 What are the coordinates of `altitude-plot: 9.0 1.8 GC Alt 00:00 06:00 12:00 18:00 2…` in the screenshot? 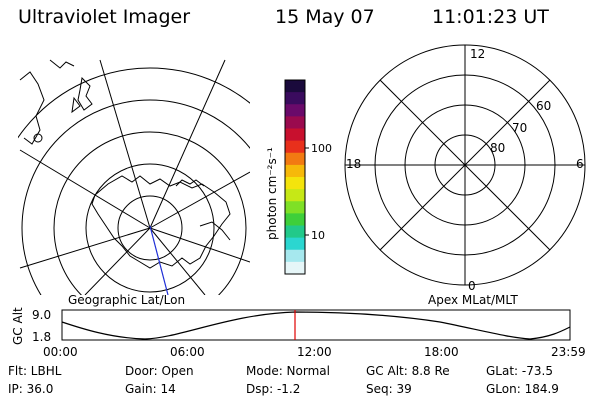 It's located at (298, 333).